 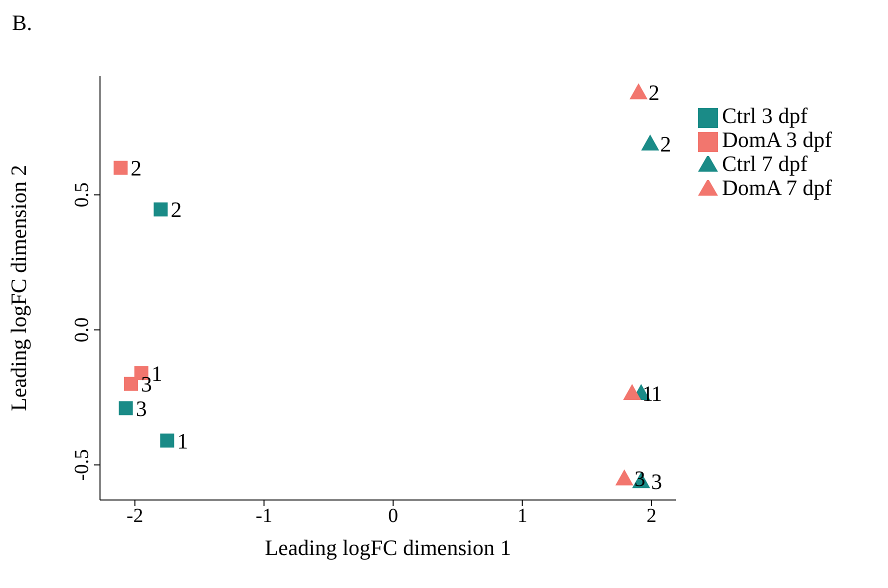 I want to click on legend-label: DomA 3 dpf, so click(x=777, y=139).